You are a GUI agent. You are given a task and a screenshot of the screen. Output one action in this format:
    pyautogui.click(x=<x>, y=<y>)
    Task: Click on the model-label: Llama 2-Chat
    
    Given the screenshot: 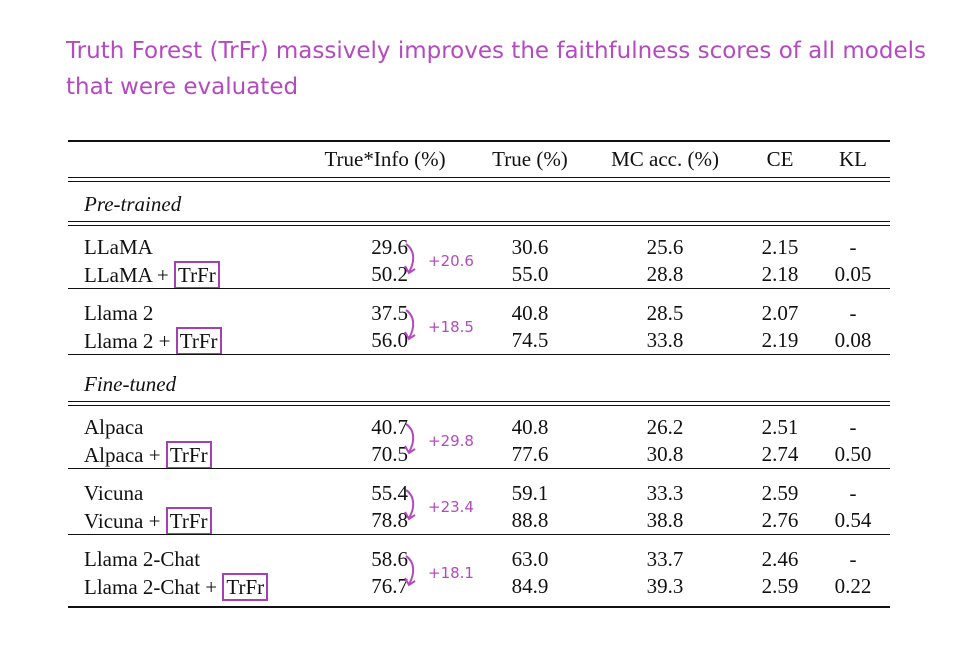 What is the action you would take?
    pyautogui.click(x=142, y=559)
    